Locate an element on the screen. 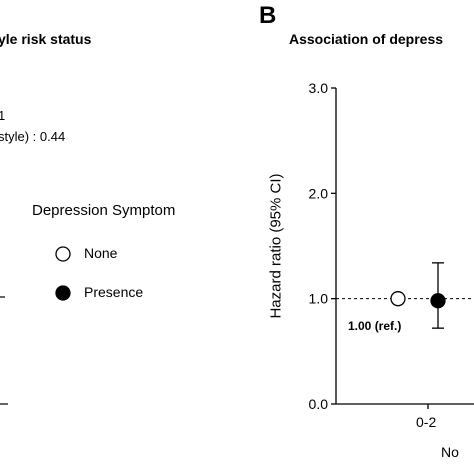  y-tick-label: 3.0 is located at coordinates (319, 88).